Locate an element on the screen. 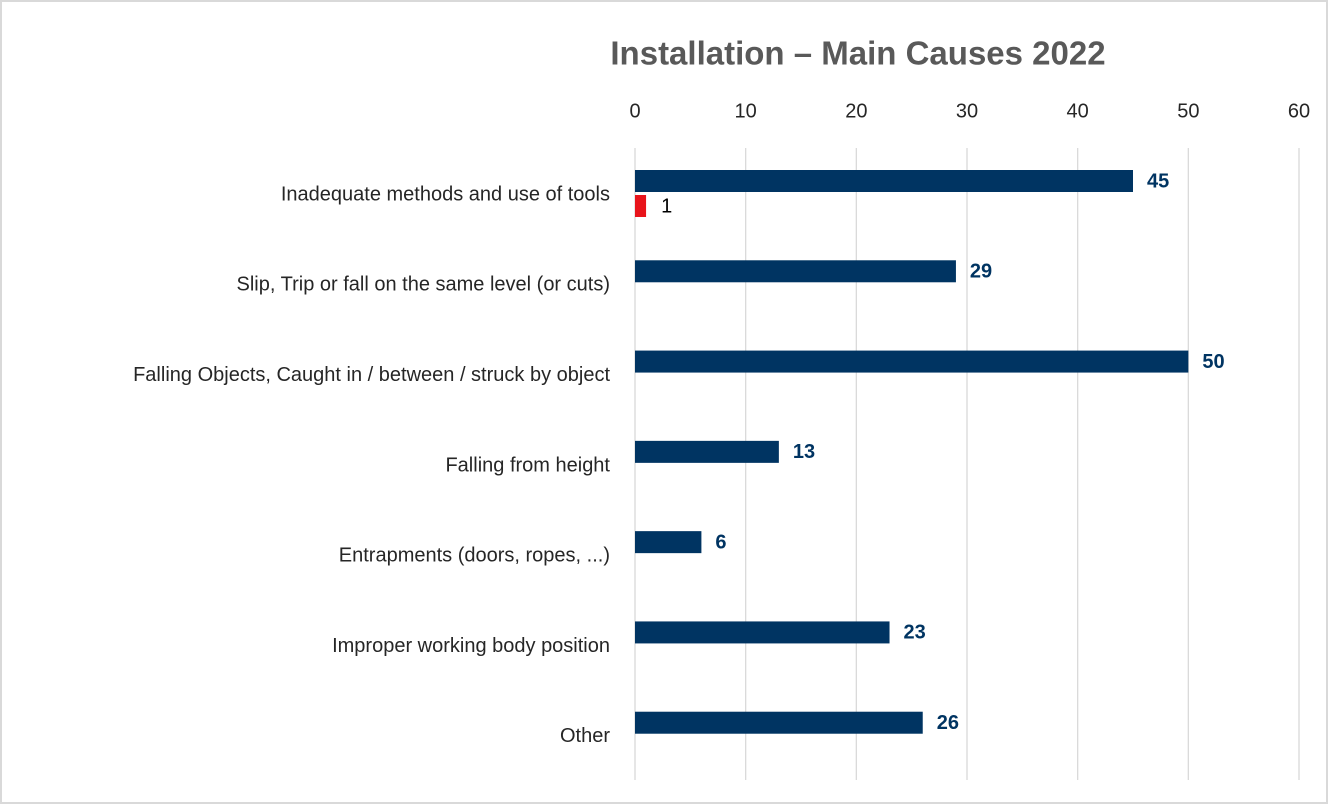 The image size is (1328, 804). category-label: Inadequate methods and use of tools is located at coordinates (445, 194).